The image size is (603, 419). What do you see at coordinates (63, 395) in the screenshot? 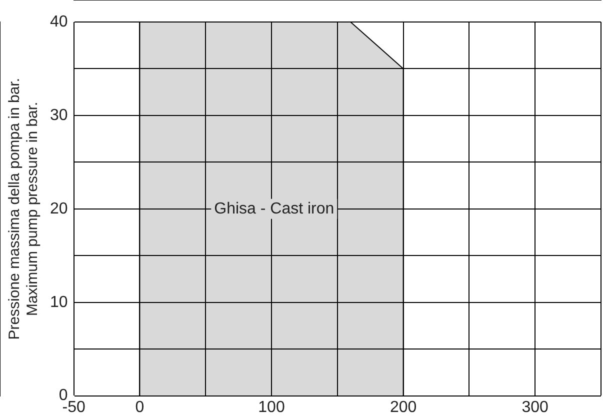
I see `y-tick-label: 0` at bounding box center [63, 395].